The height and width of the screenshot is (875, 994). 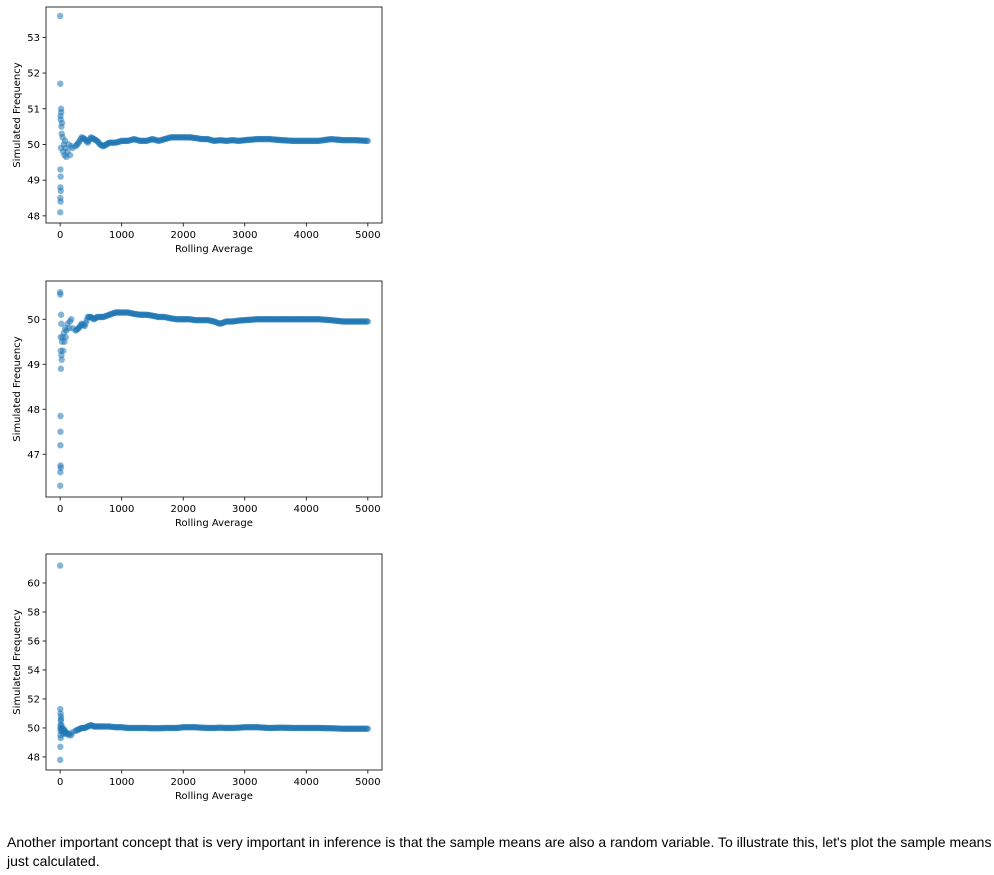 I want to click on y-tick-label: 56, so click(x=33, y=641).